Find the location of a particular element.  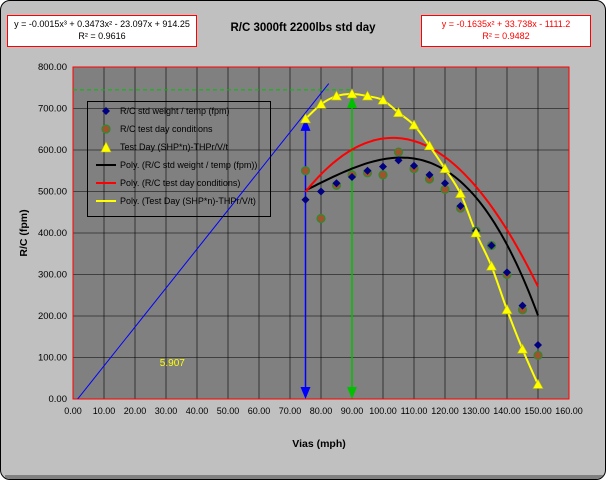

legend-label: R/C std weight / temp (fpm) is located at coordinates (175, 111).